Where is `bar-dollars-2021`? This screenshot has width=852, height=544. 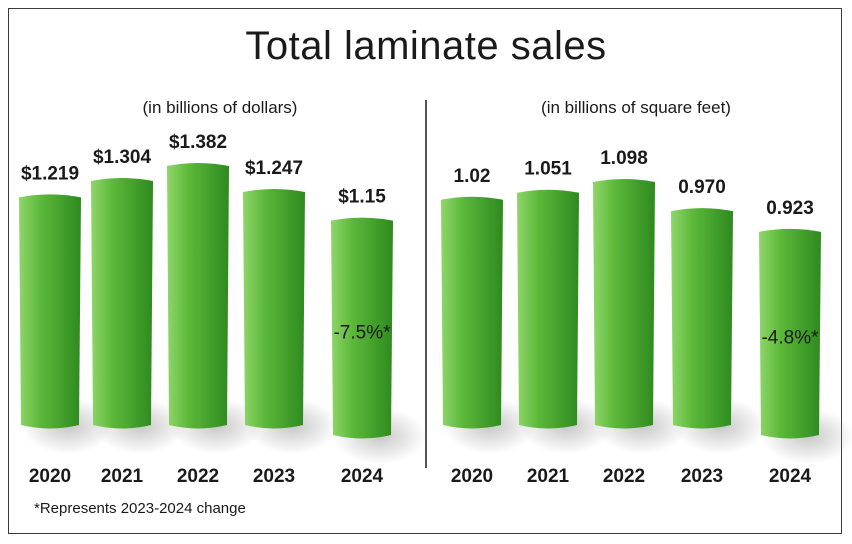
bar-dollars-2021 is located at coordinates (122, 303).